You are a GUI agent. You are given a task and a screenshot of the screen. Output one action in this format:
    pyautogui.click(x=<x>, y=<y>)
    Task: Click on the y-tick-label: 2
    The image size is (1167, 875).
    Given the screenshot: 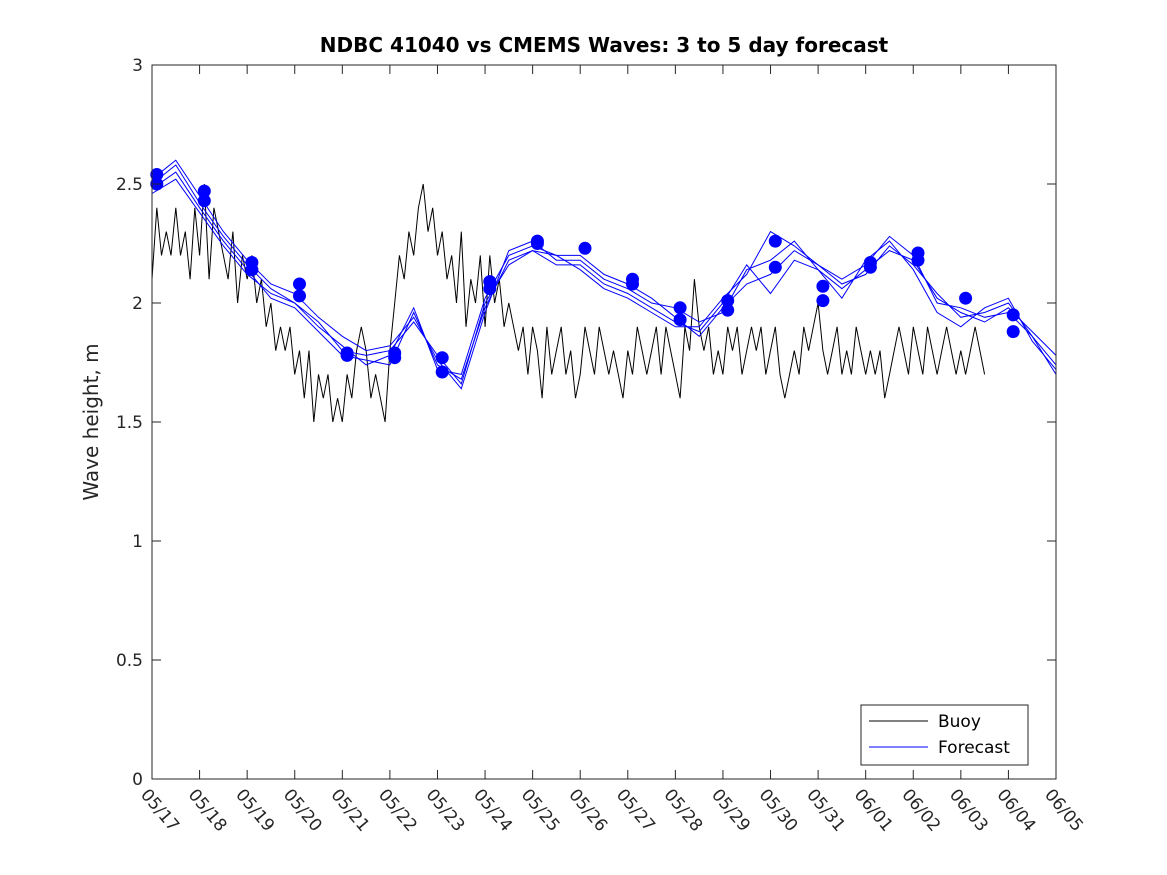 What is the action you would take?
    pyautogui.click(x=137, y=304)
    